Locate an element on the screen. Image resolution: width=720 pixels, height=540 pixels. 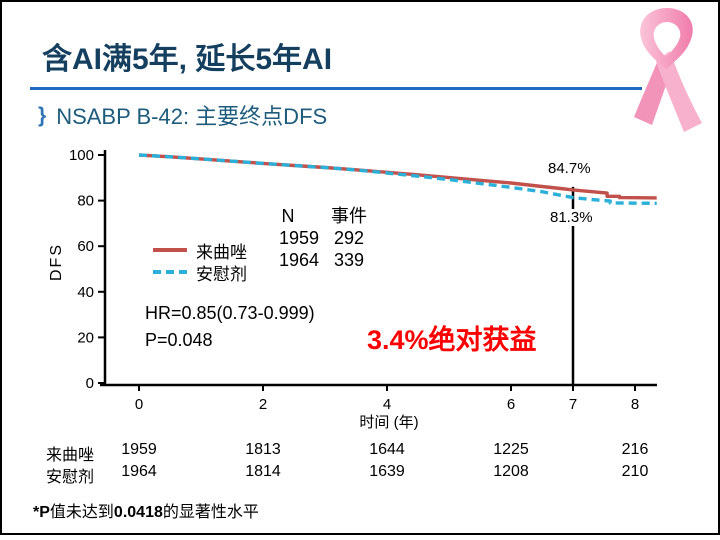
absolute-benefit-text: 3.4%绝对获益 is located at coordinates (452, 340).